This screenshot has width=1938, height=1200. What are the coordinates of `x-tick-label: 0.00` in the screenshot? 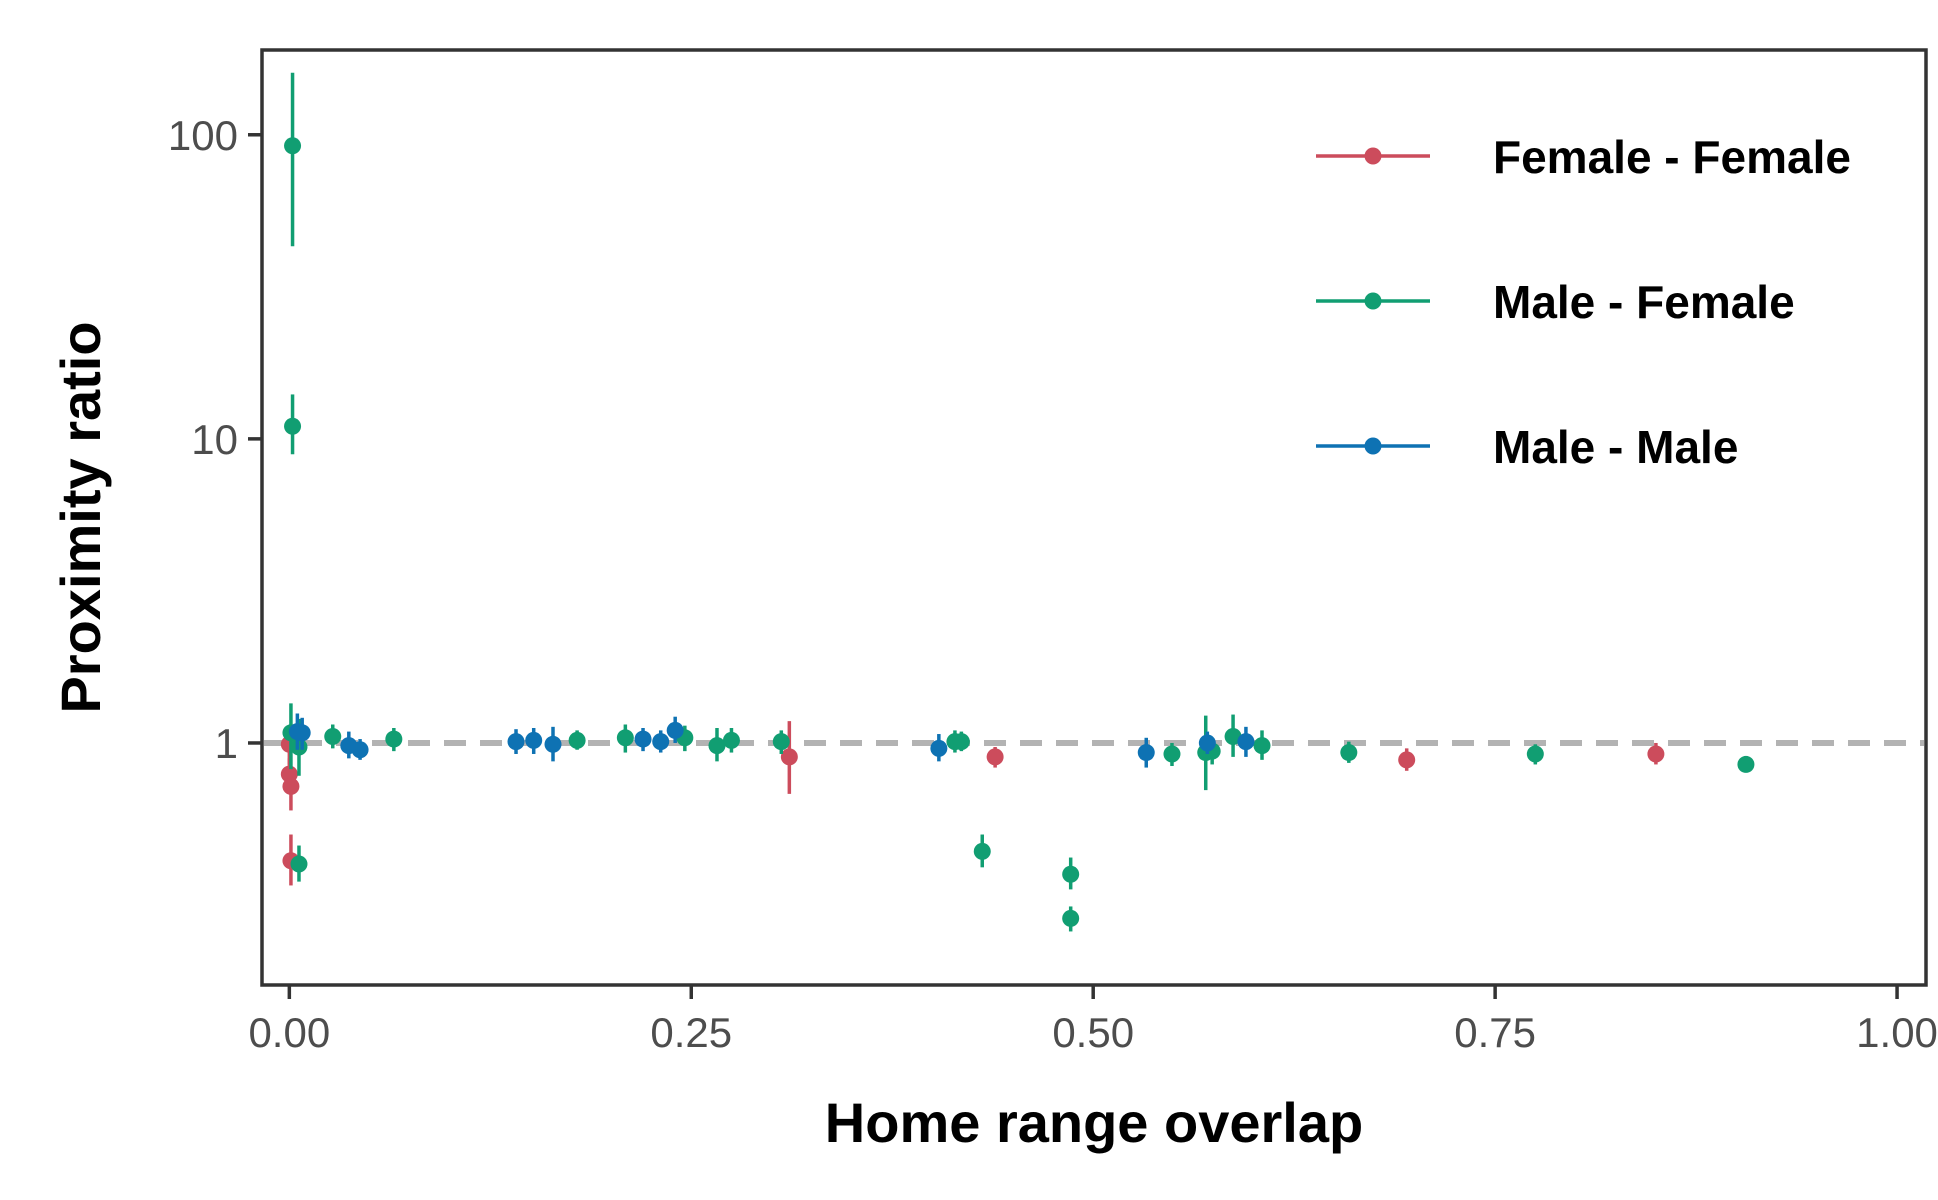 It's located at (289, 1032).